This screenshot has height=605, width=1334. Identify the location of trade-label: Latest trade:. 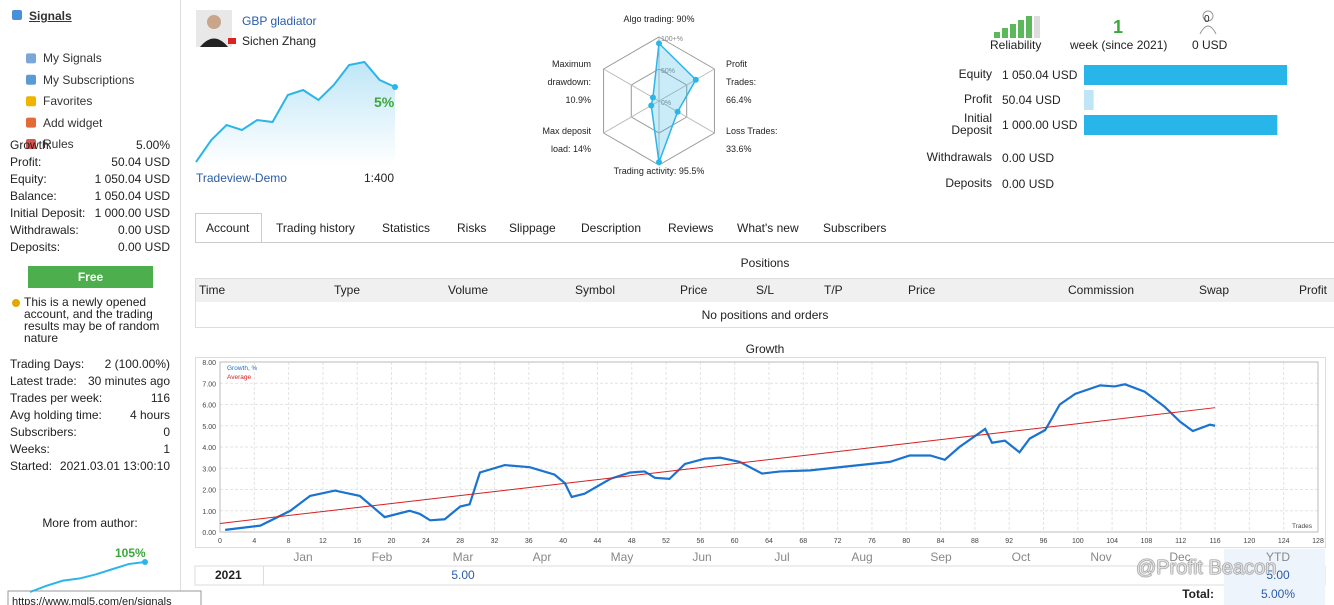
(43, 381).